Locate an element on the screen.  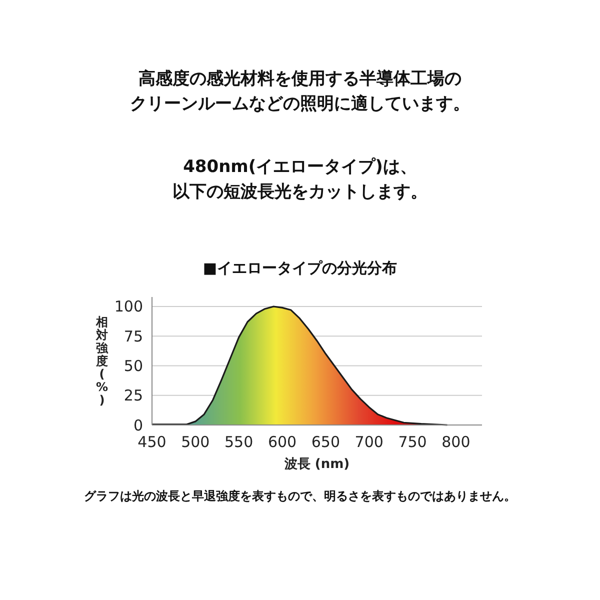
y-tick-label: 75 is located at coordinates (133, 336).